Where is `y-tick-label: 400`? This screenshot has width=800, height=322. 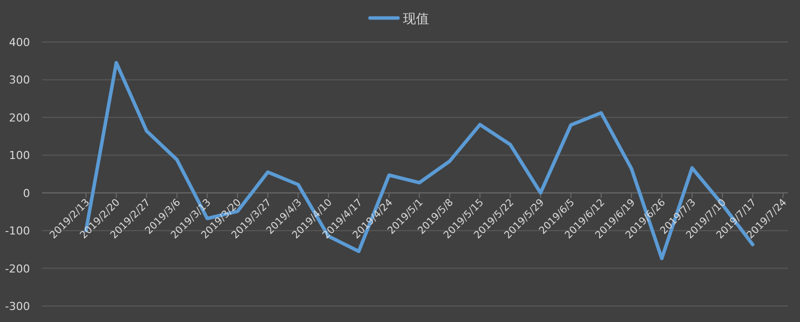
y-tick-label: 400 is located at coordinates (19, 42).